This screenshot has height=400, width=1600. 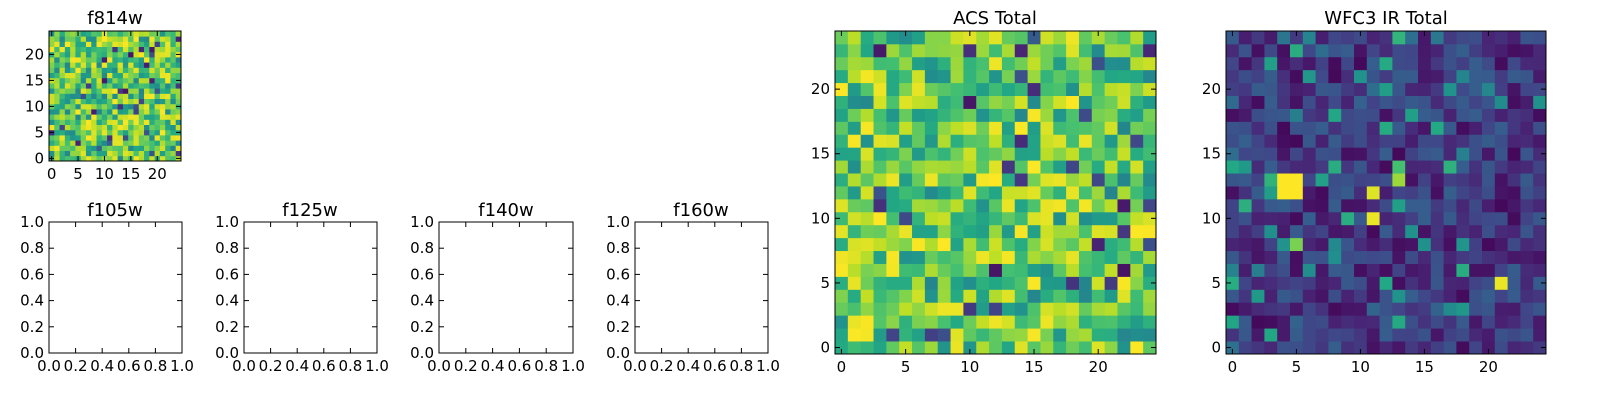 What do you see at coordinates (700, 210) in the screenshot?
I see `panel-title: f160w` at bounding box center [700, 210].